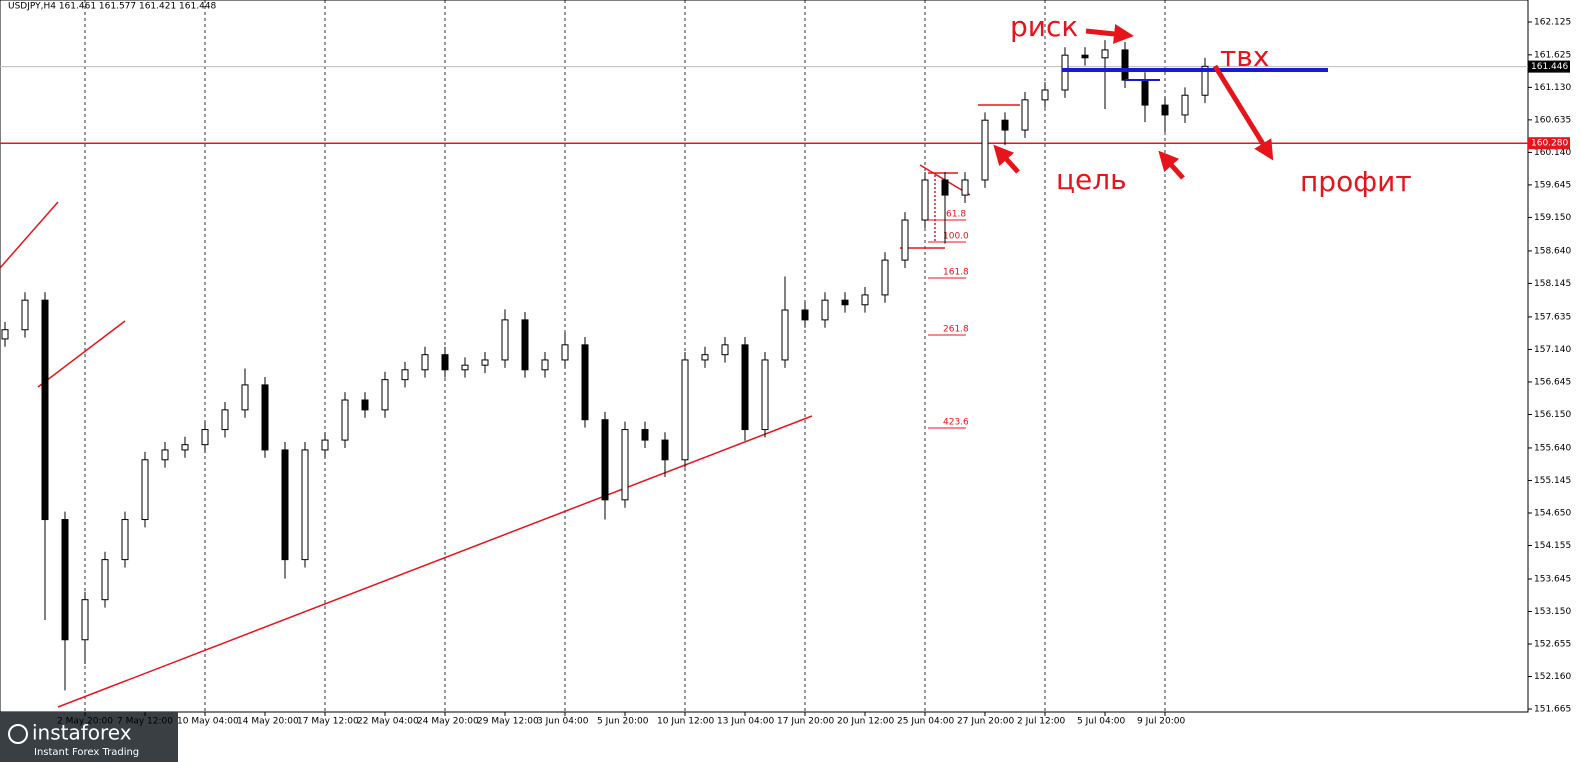 The width and height of the screenshot is (1580, 762). What do you see at coordinates (956, 215) in the screenshot?
I see `fib-label: 61.8` at bounding box center [956, 215].